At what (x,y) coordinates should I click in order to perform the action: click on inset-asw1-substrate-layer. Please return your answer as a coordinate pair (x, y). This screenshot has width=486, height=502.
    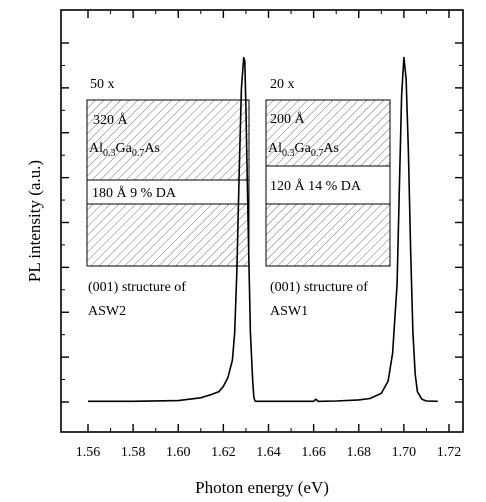
    Looking at the image, I should click on (328, 235).